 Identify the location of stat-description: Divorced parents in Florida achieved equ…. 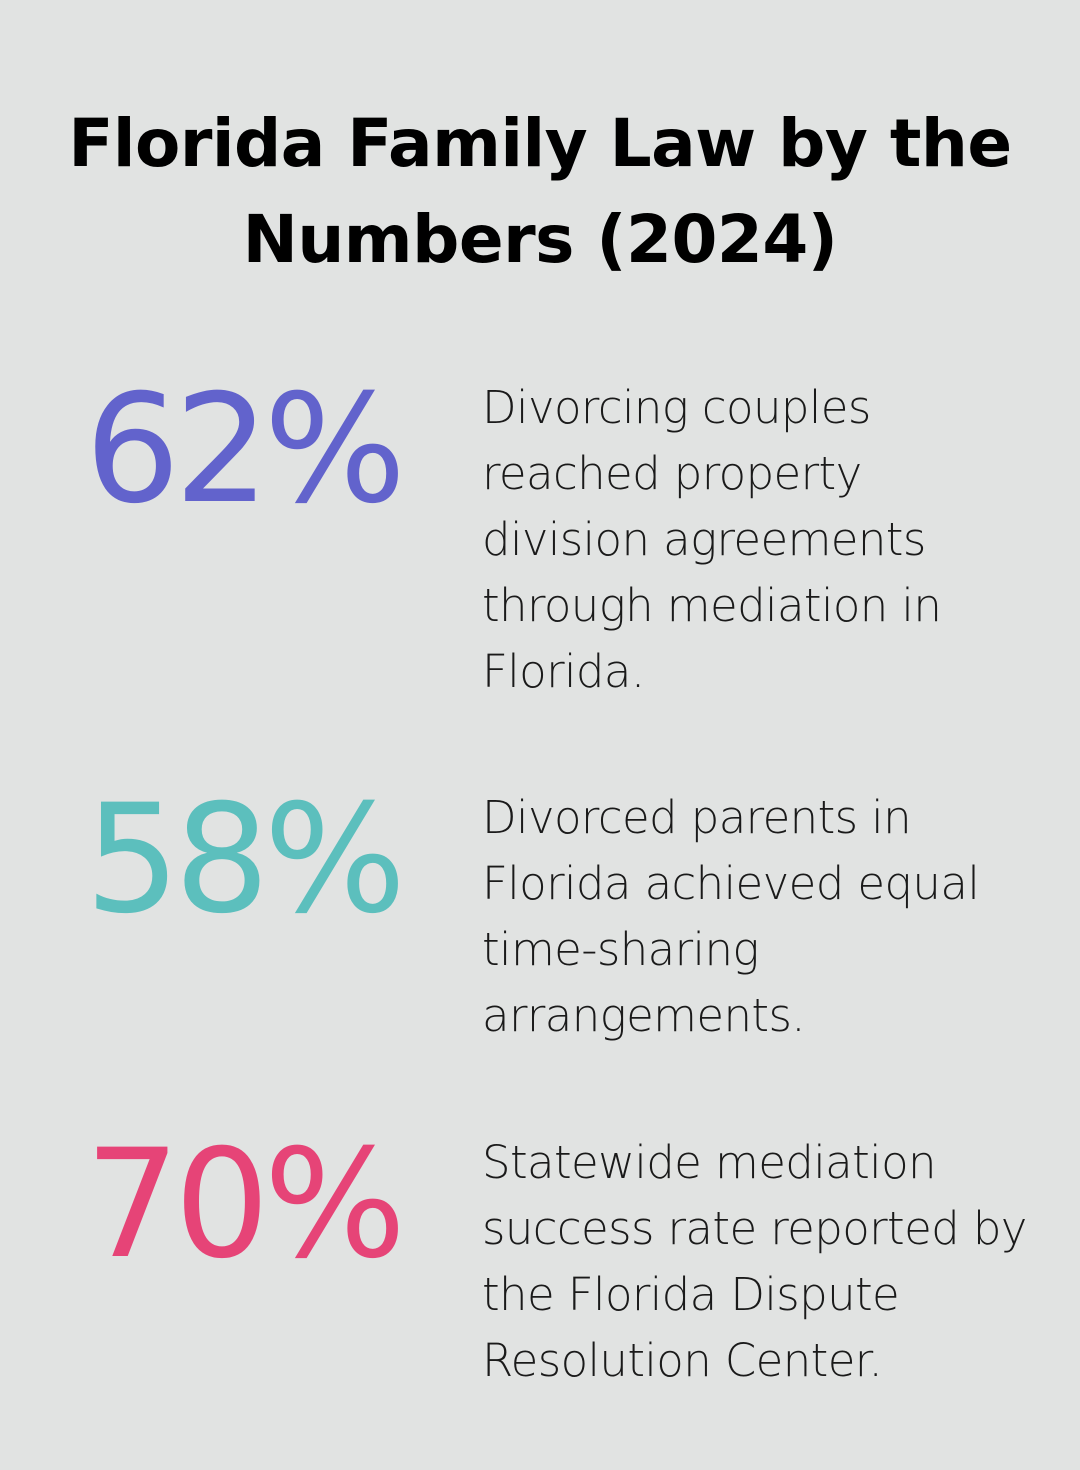
(731, 916).